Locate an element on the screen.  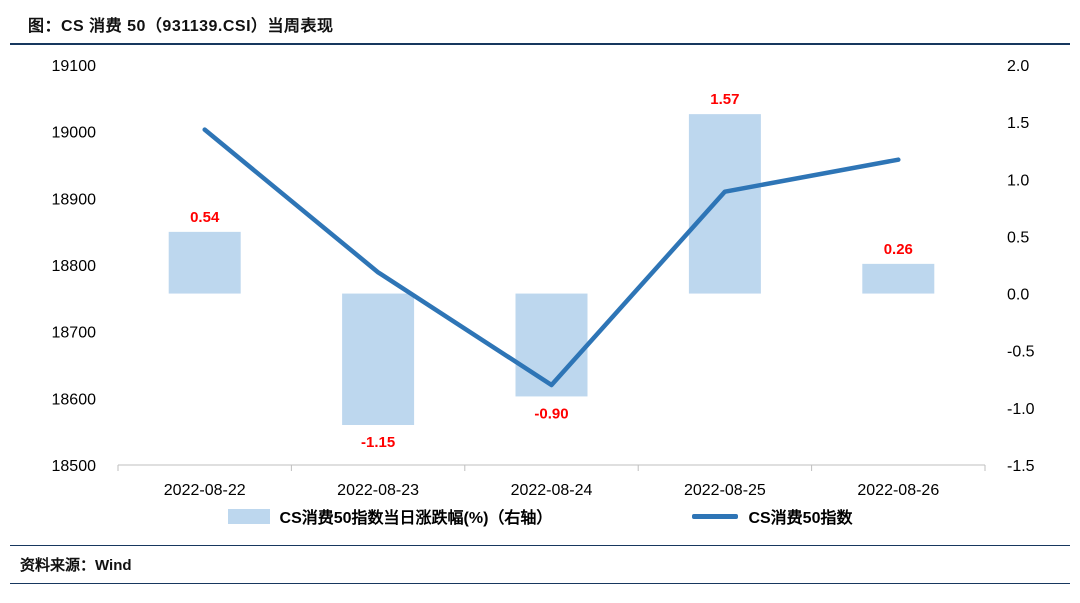
legend-item-line-series: CS消费50指数 is located at coordinates (772, 516).